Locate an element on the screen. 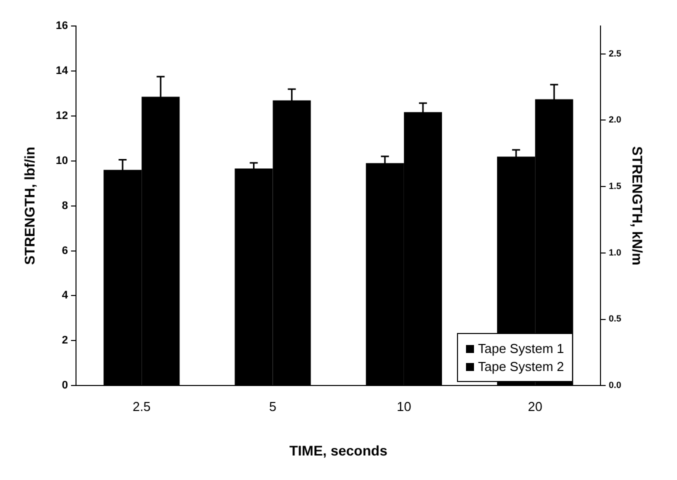 This screenshot has width=677, height=480. x-axis-title: TIME, seconds is located at coordinates (338, 450).